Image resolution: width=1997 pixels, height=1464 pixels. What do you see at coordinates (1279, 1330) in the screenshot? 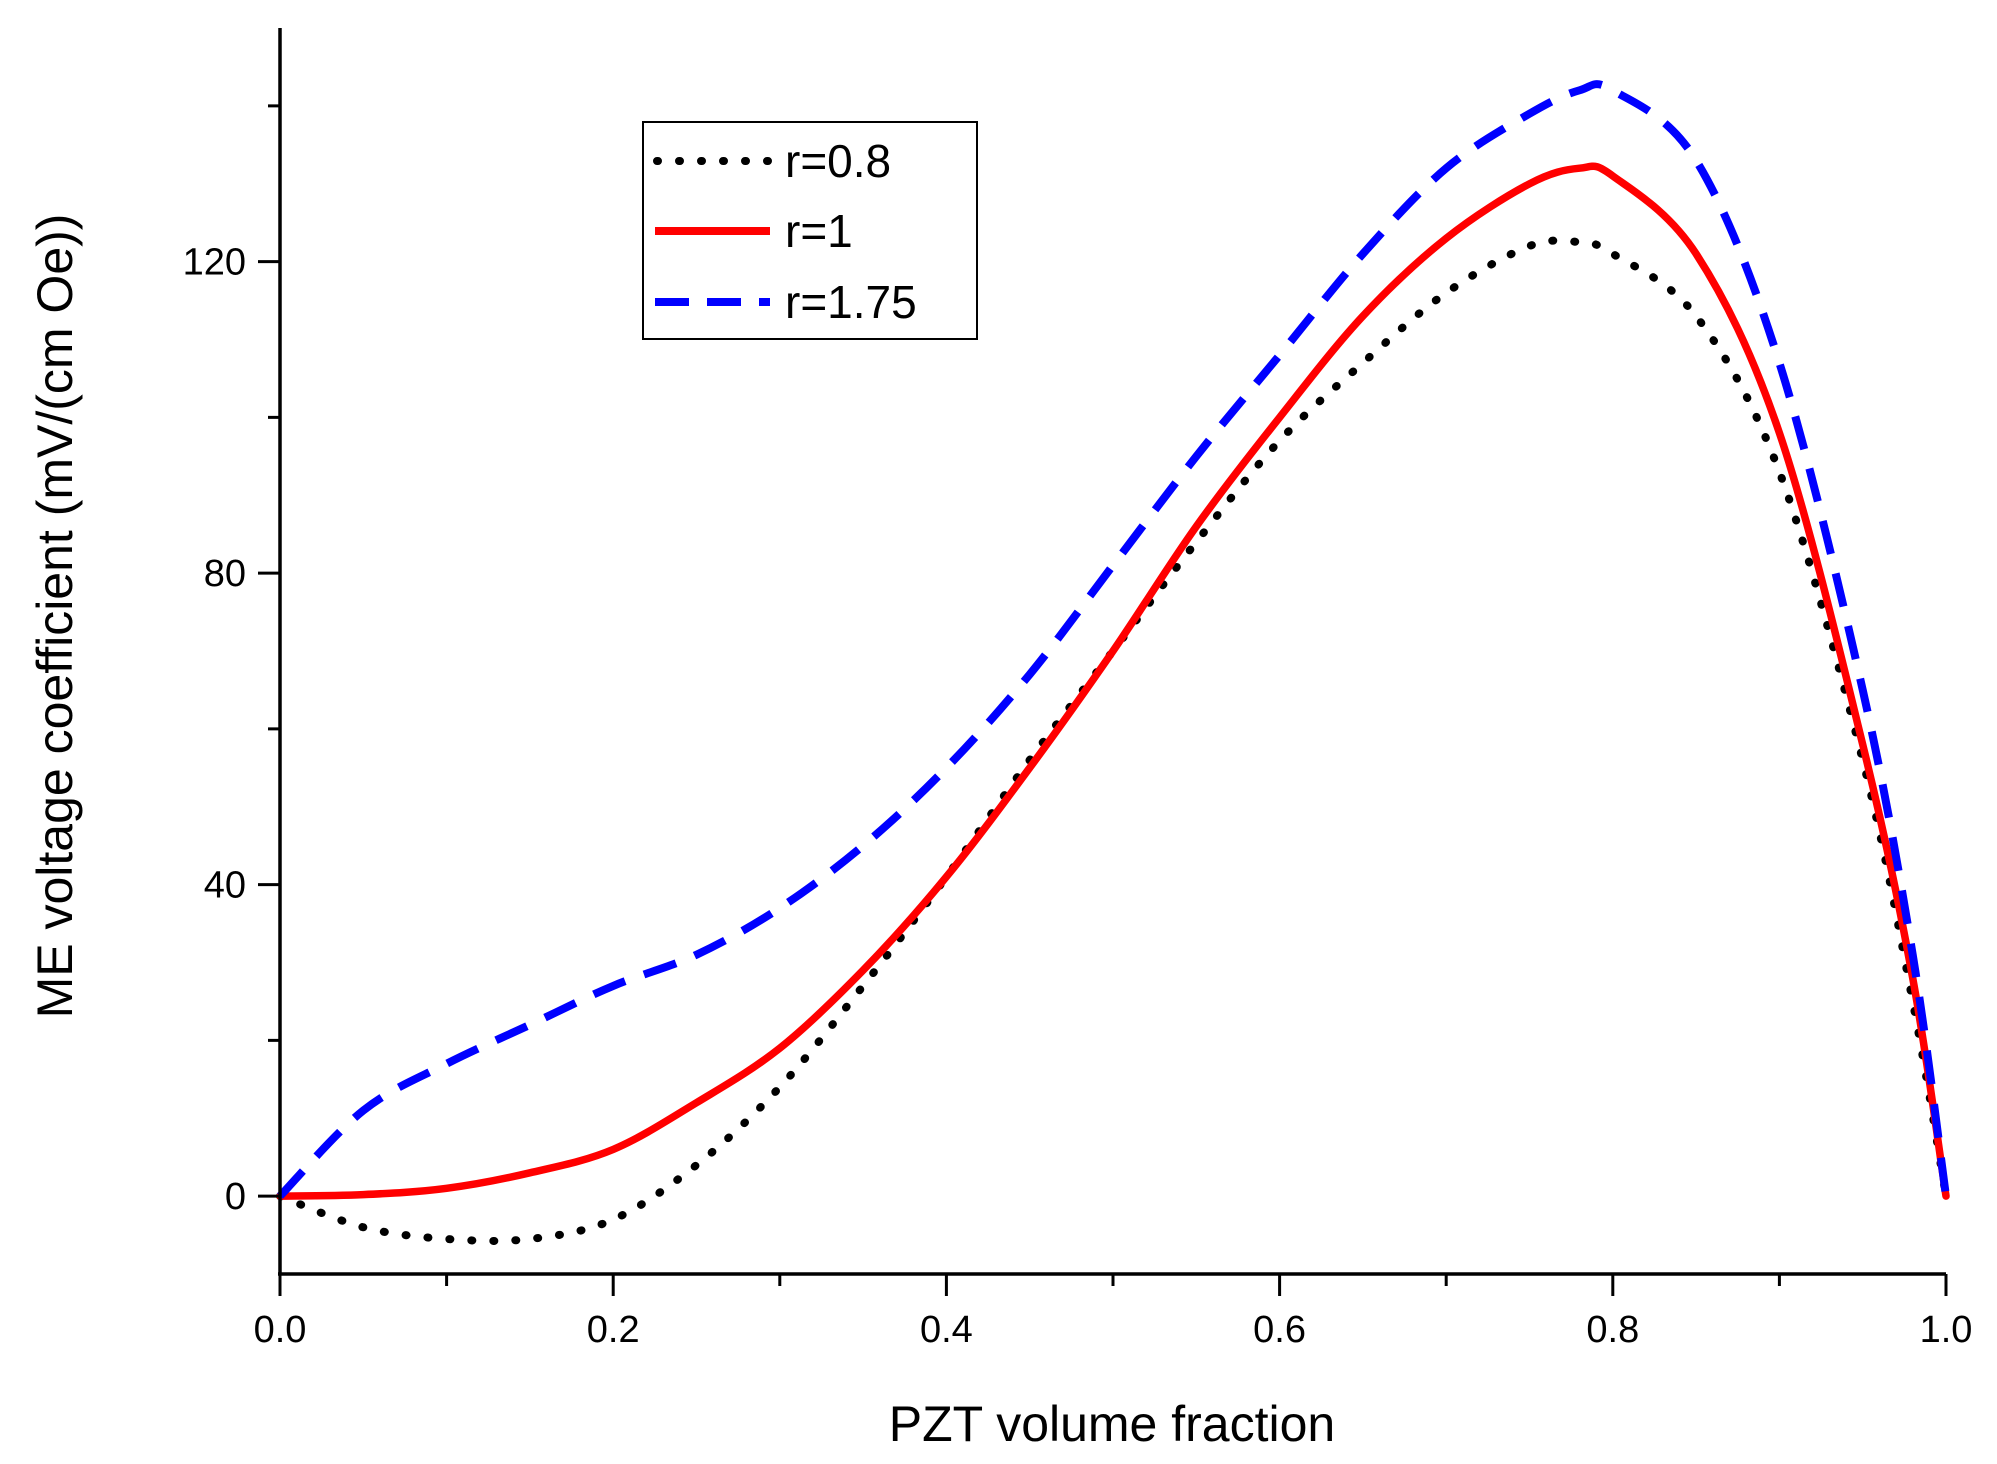
I see `x-tick-label-0.6: 0.6` at bounding box center [1279, 1330].